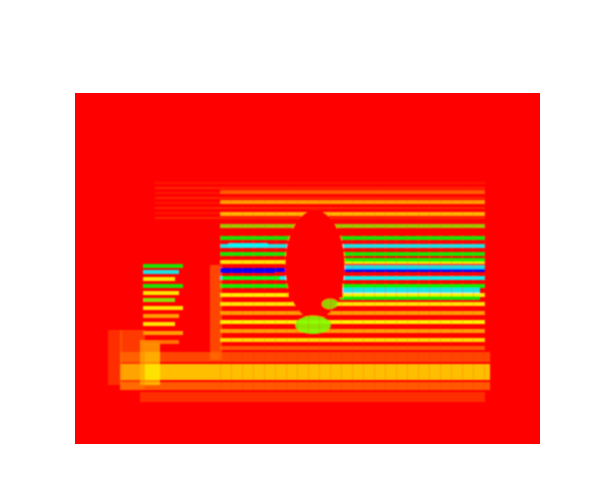 This screenshot has width=600, height=500. I want to click on burst1-edge, so click(216, 312).